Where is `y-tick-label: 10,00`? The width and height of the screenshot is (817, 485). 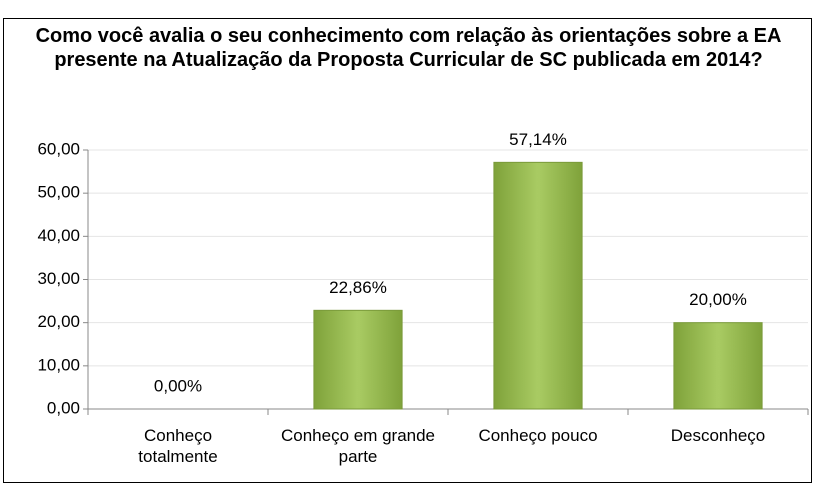 y-tick-label: 10,00 is located at coordinates (58, 364).